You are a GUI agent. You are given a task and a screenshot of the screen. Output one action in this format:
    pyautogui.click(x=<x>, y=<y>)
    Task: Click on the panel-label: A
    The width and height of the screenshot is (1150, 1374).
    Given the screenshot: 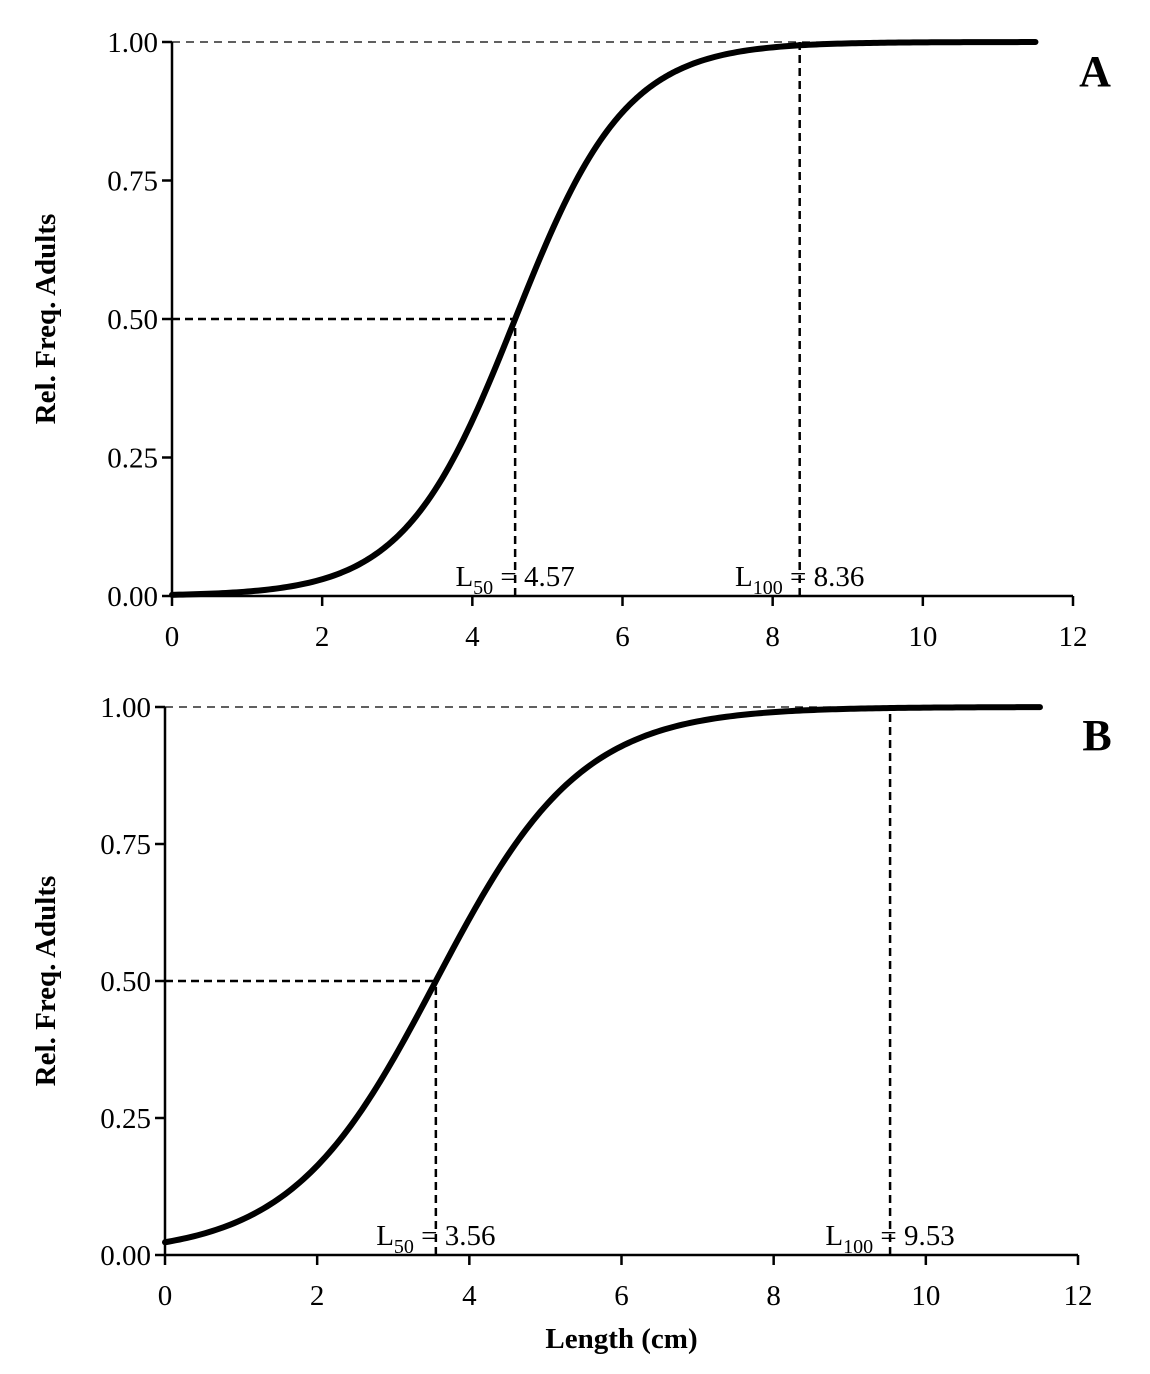 What is the action you would take?
    pyautogui.click(x=1095, y=71)
    